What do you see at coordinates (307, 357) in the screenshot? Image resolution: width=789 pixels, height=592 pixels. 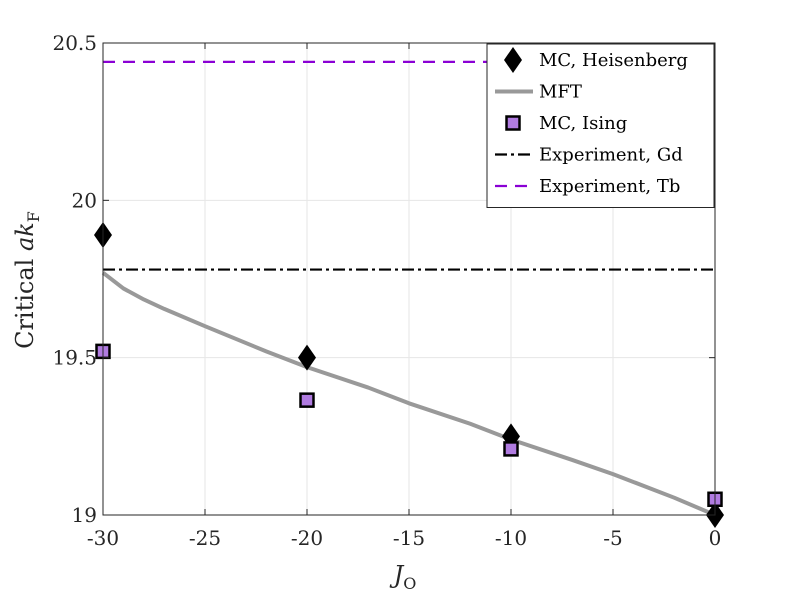 I see `heisenberg-point` at bounding box center [307, 357].